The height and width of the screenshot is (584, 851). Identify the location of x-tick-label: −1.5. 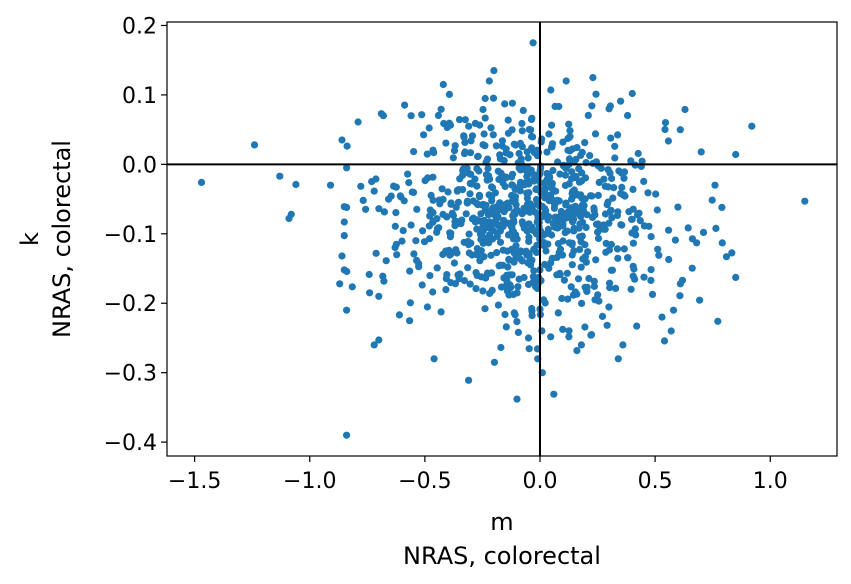
(194, 481).